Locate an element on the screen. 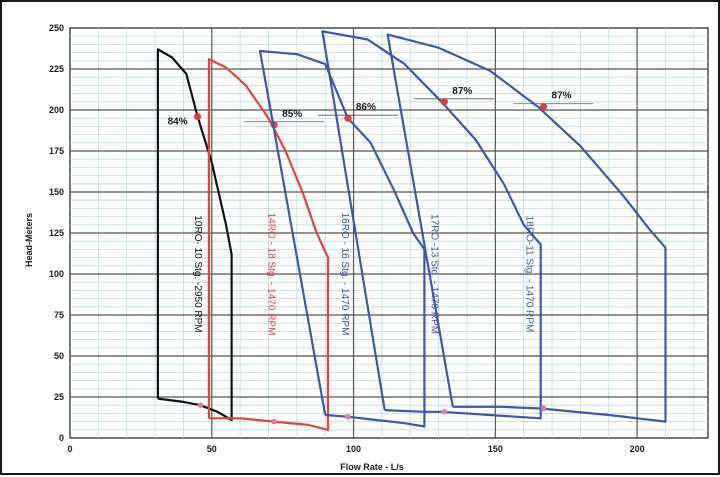 The width and height of the screenshot is (720, 477). x-tick-label: 150 is located at coordinates (495, 449).